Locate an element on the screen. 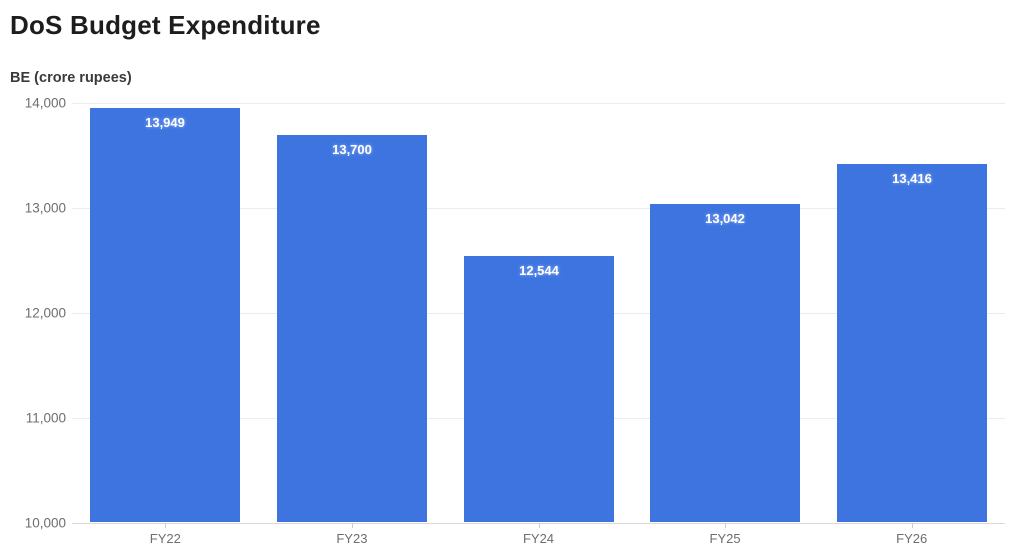 The image size is (1020, 560). bar-fy24: 12,544 is located at coordinates (539, 388).